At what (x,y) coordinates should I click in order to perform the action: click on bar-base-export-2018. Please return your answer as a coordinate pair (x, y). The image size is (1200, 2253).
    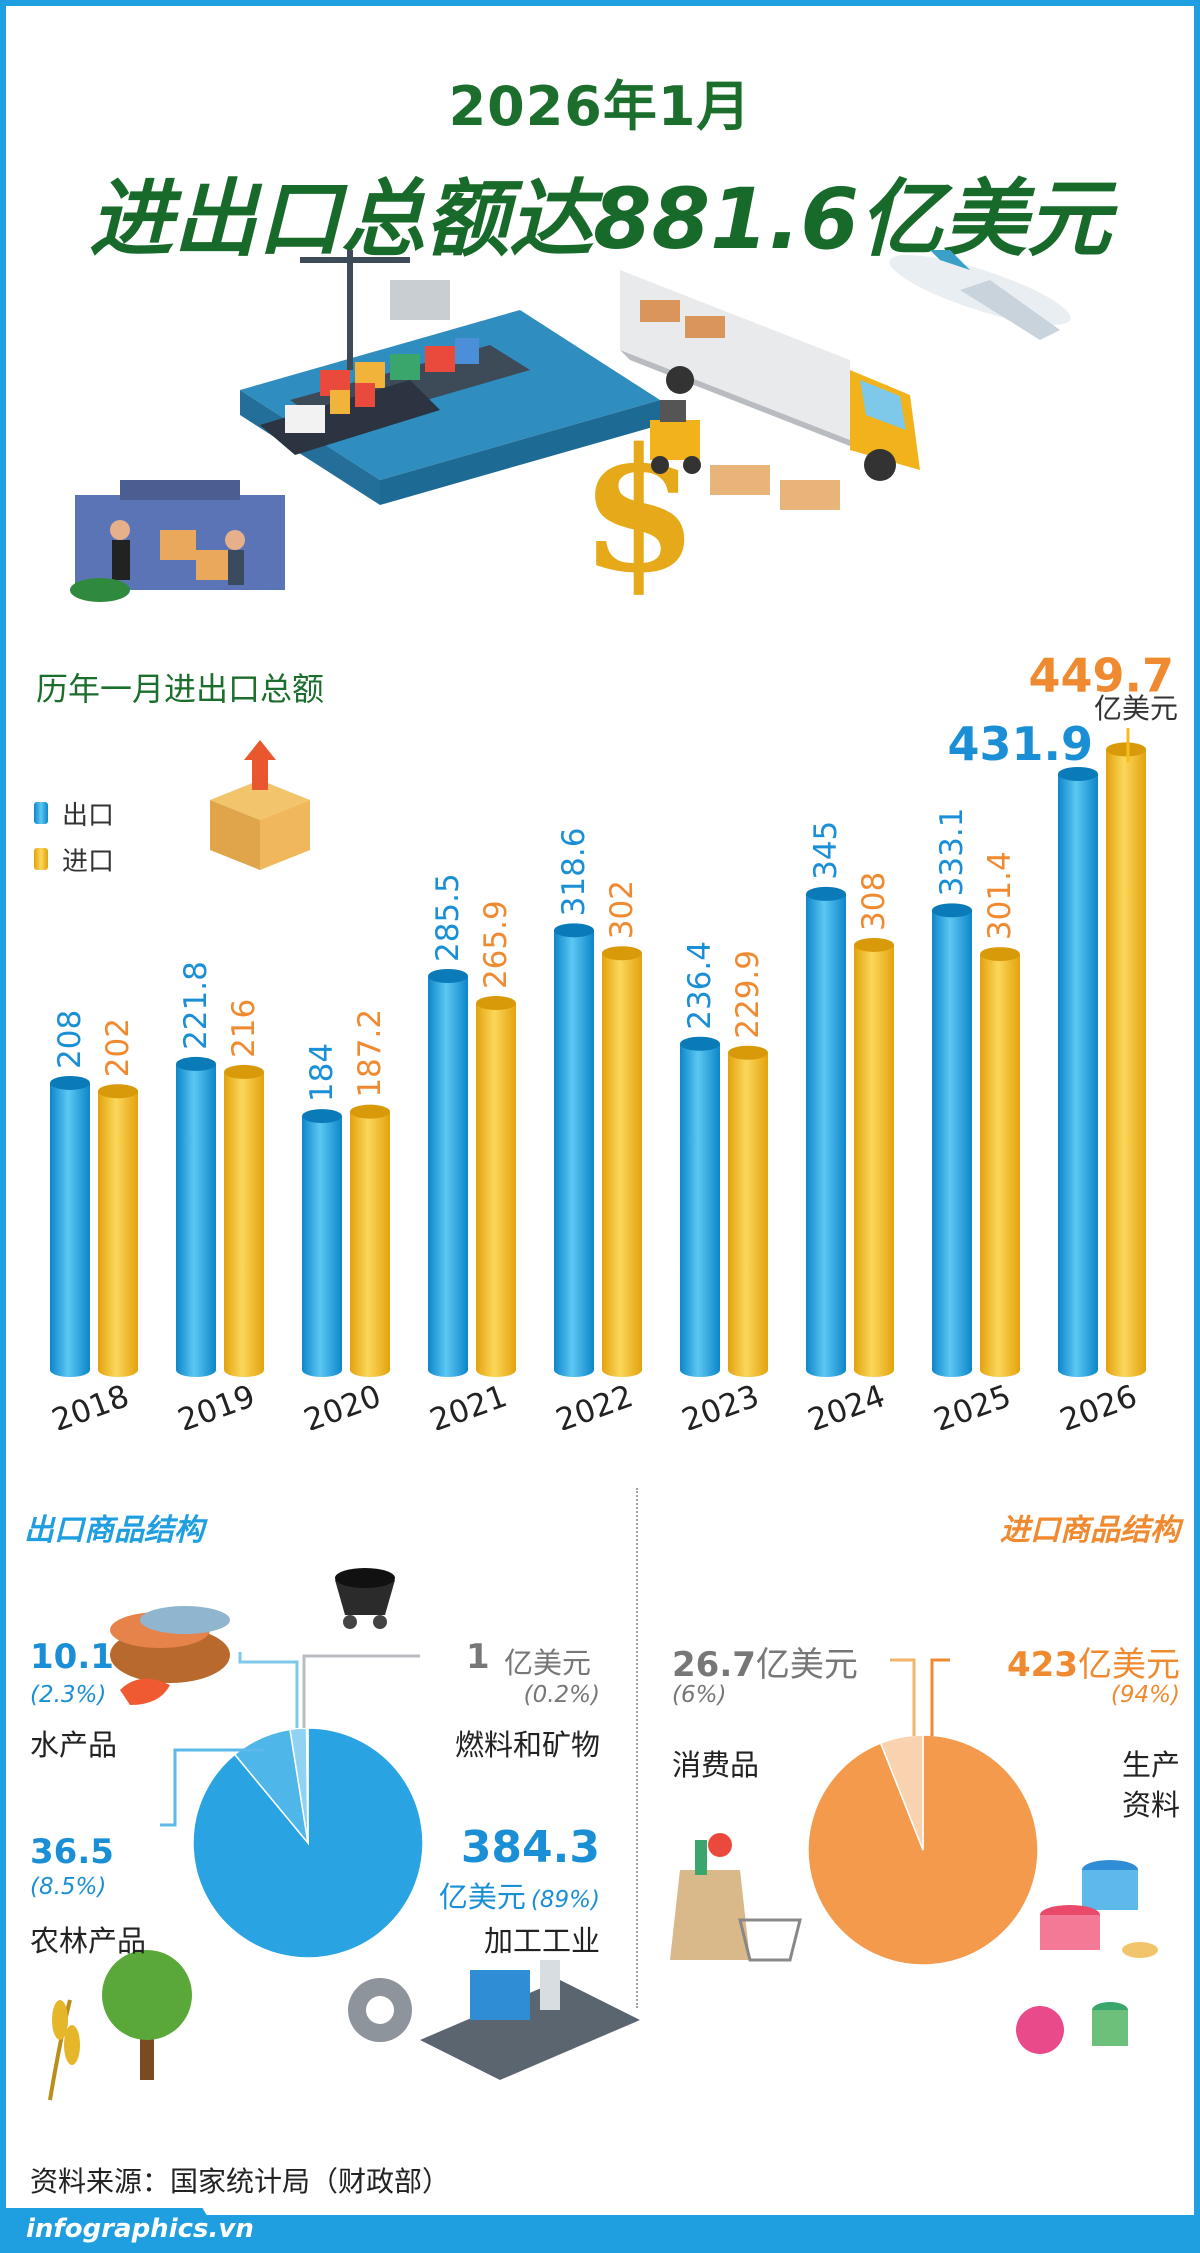
    Looking at the image, I should click on (70, 1370).